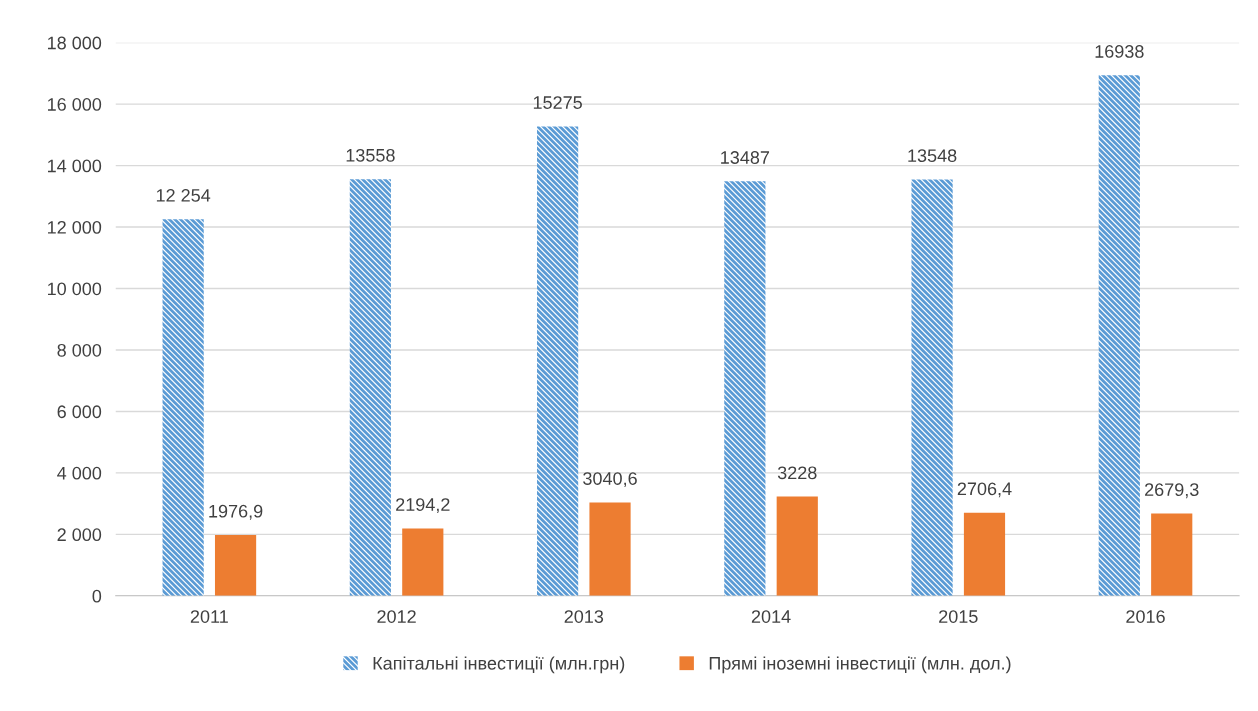  I want to click on data-label: 1976,9, so click(236, 512).